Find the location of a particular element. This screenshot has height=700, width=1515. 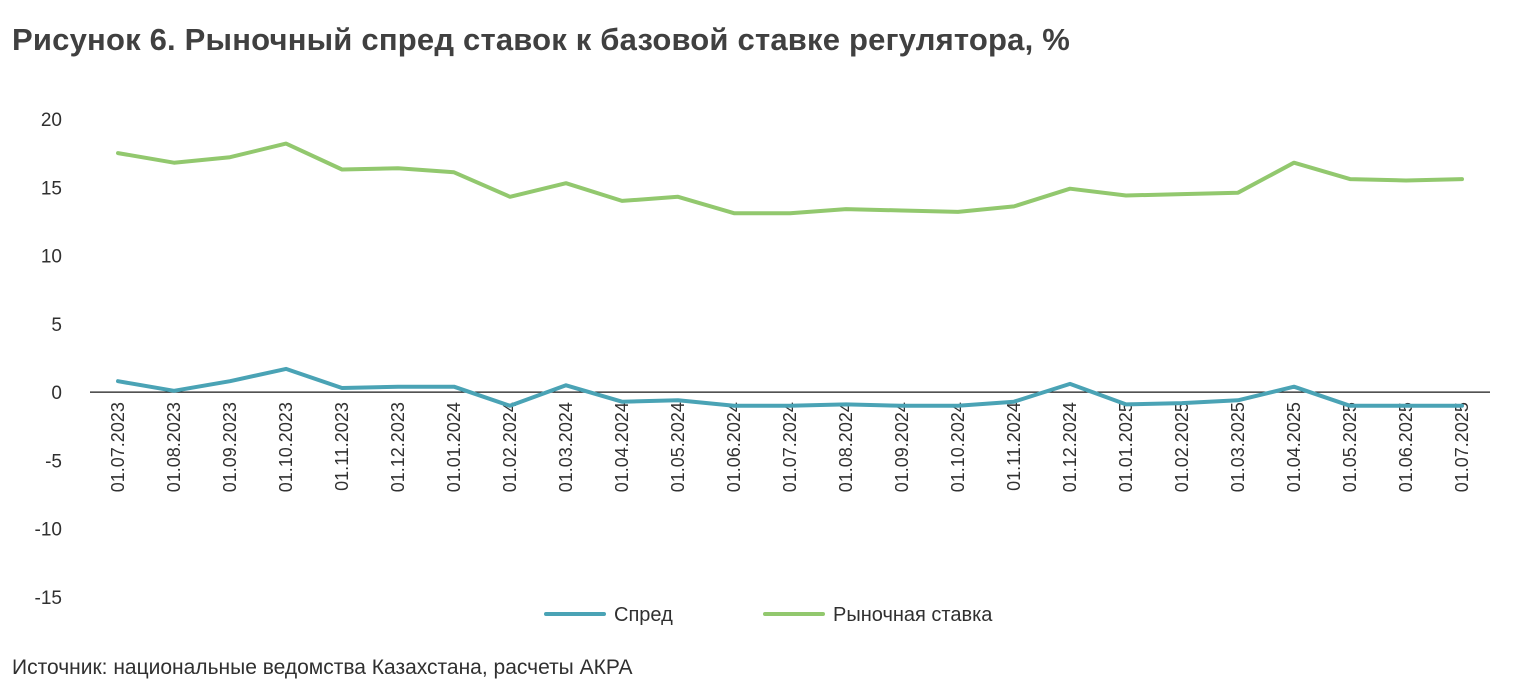

x-tick-label: 01.09.2023 is located at coordinates (230, 447).